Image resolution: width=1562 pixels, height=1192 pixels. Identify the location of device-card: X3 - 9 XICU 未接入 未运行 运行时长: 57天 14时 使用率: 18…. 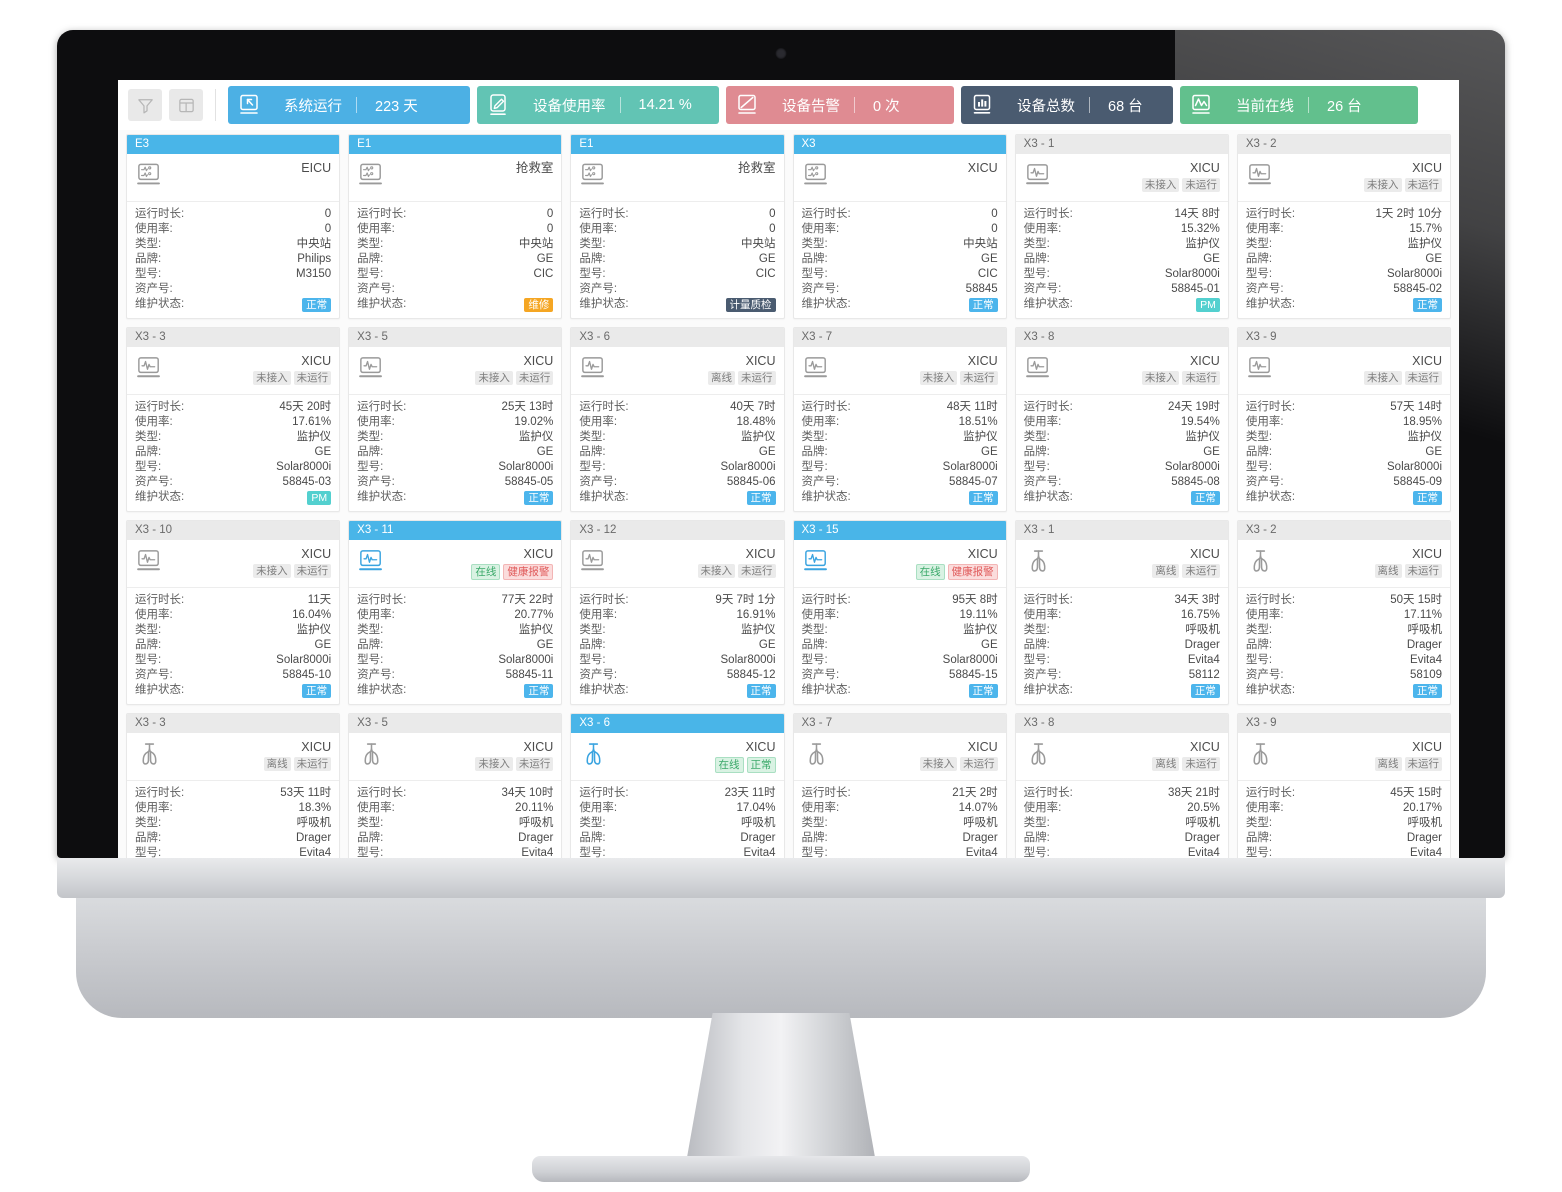
(1343, 419).